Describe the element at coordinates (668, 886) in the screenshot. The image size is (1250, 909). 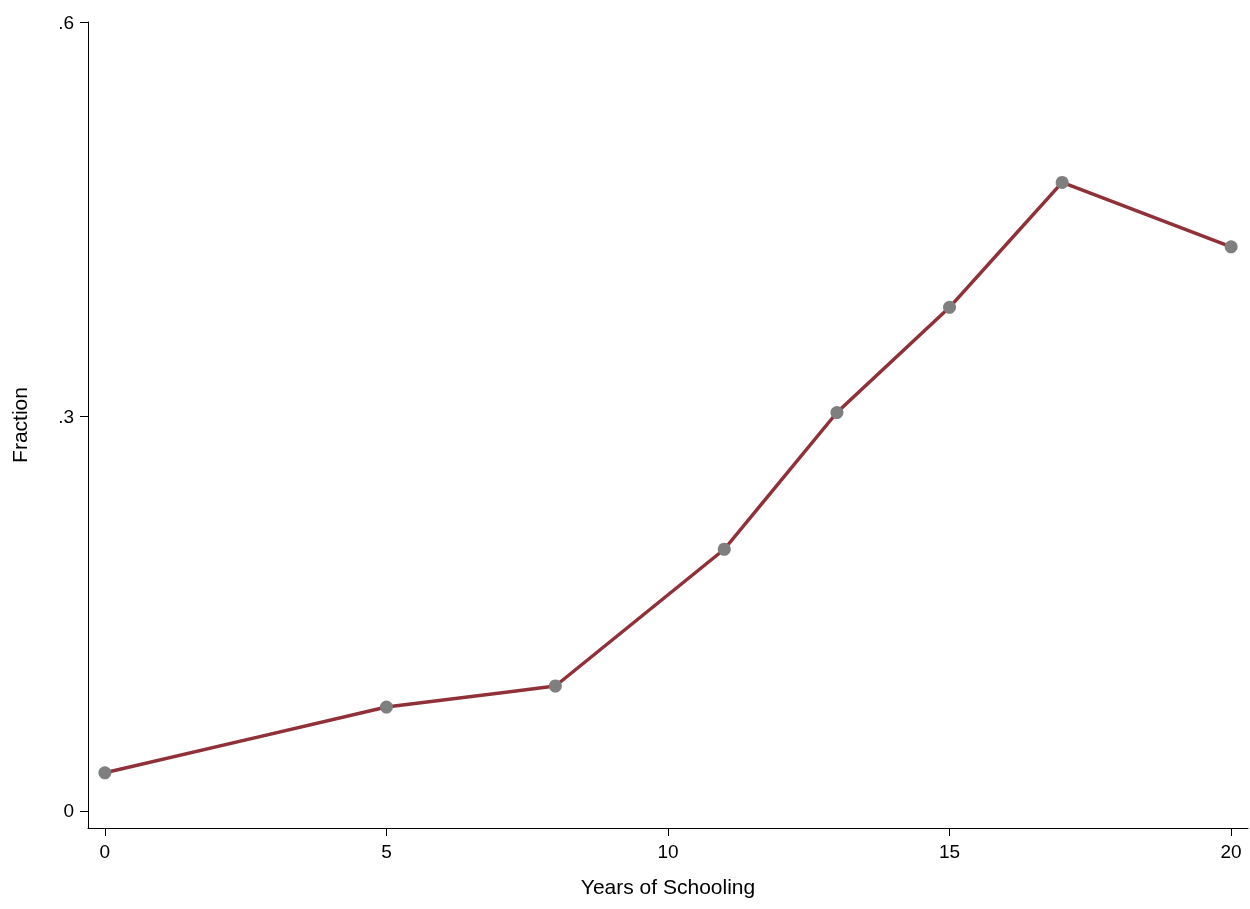
I see `x-axis-title: Years of Schooling` at that location.